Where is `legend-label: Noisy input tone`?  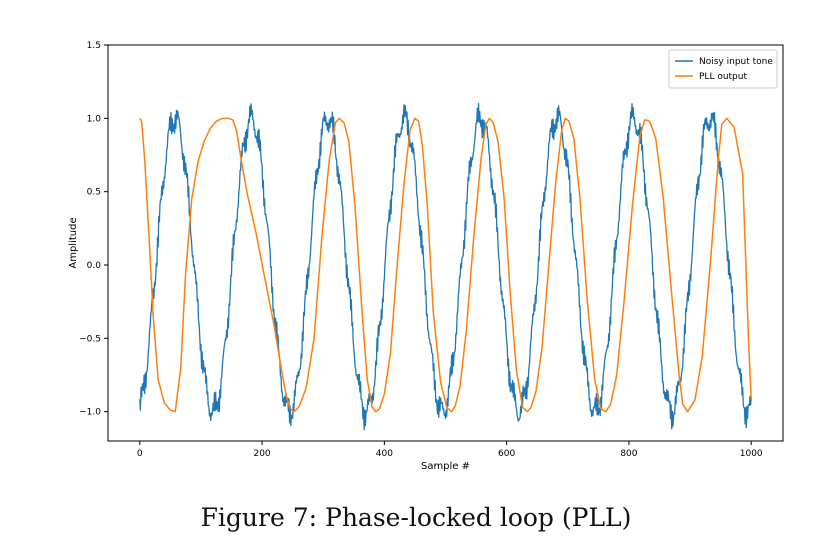
legend-label: Noisy input tone is located at coordinates (736, 62).